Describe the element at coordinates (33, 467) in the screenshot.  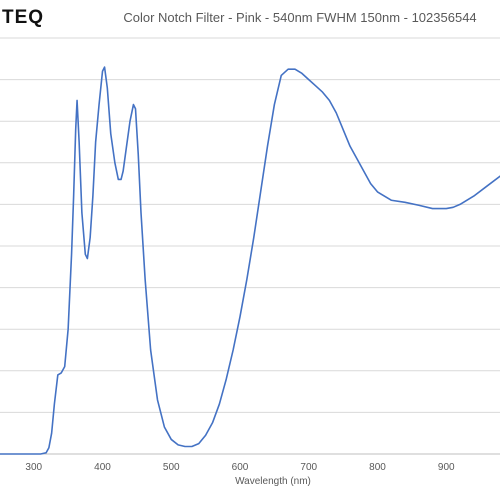
I see `x-tick-label: 300` at that location.